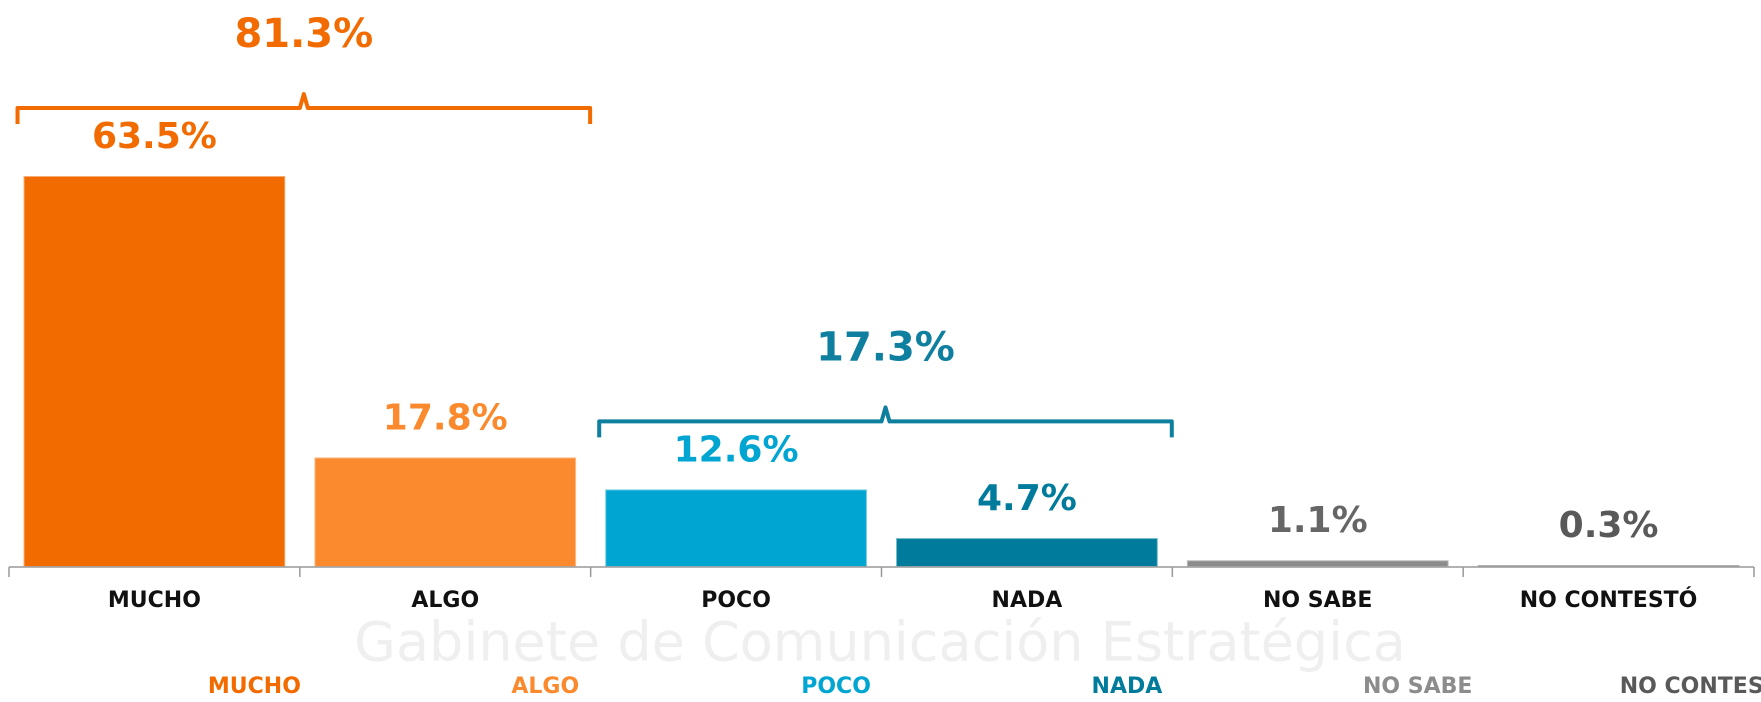 The width and height of the screenshot is (1761, 702). What do you see at coordinates (1417, 686) in the screenshot?
I see `legend-entry: NO SABE` at bounding box center [1417, 686].